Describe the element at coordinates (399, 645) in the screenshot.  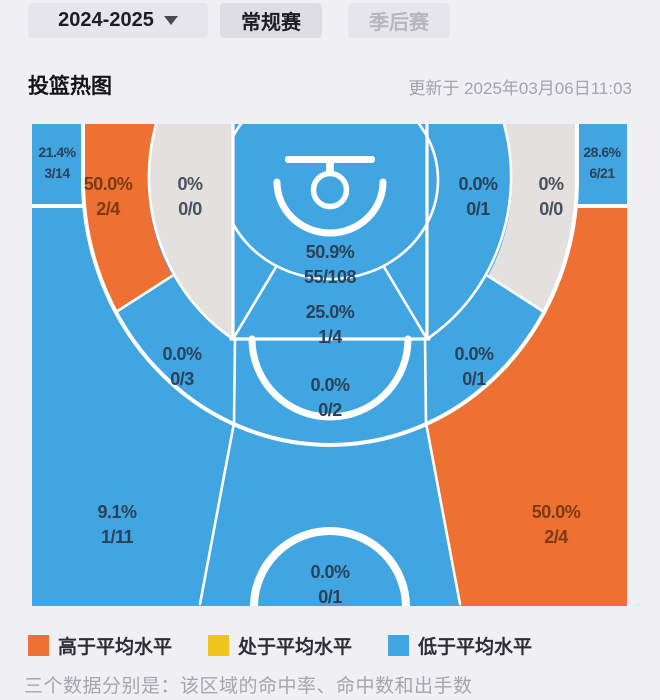
I see `legend-swatch-below-average` at that location.